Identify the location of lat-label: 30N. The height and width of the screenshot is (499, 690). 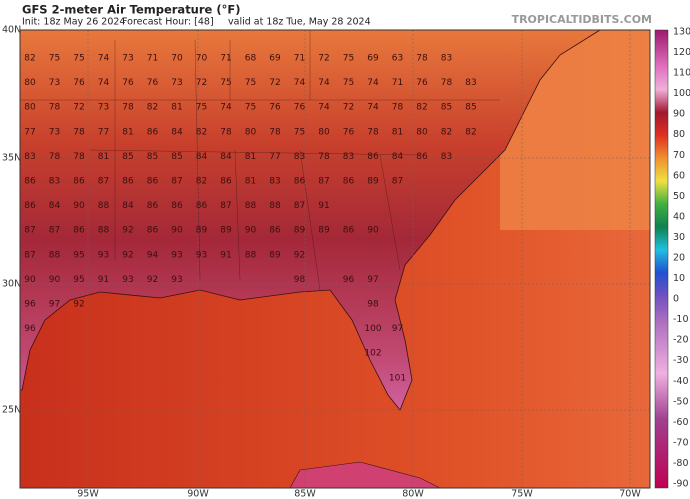
(11, 284).